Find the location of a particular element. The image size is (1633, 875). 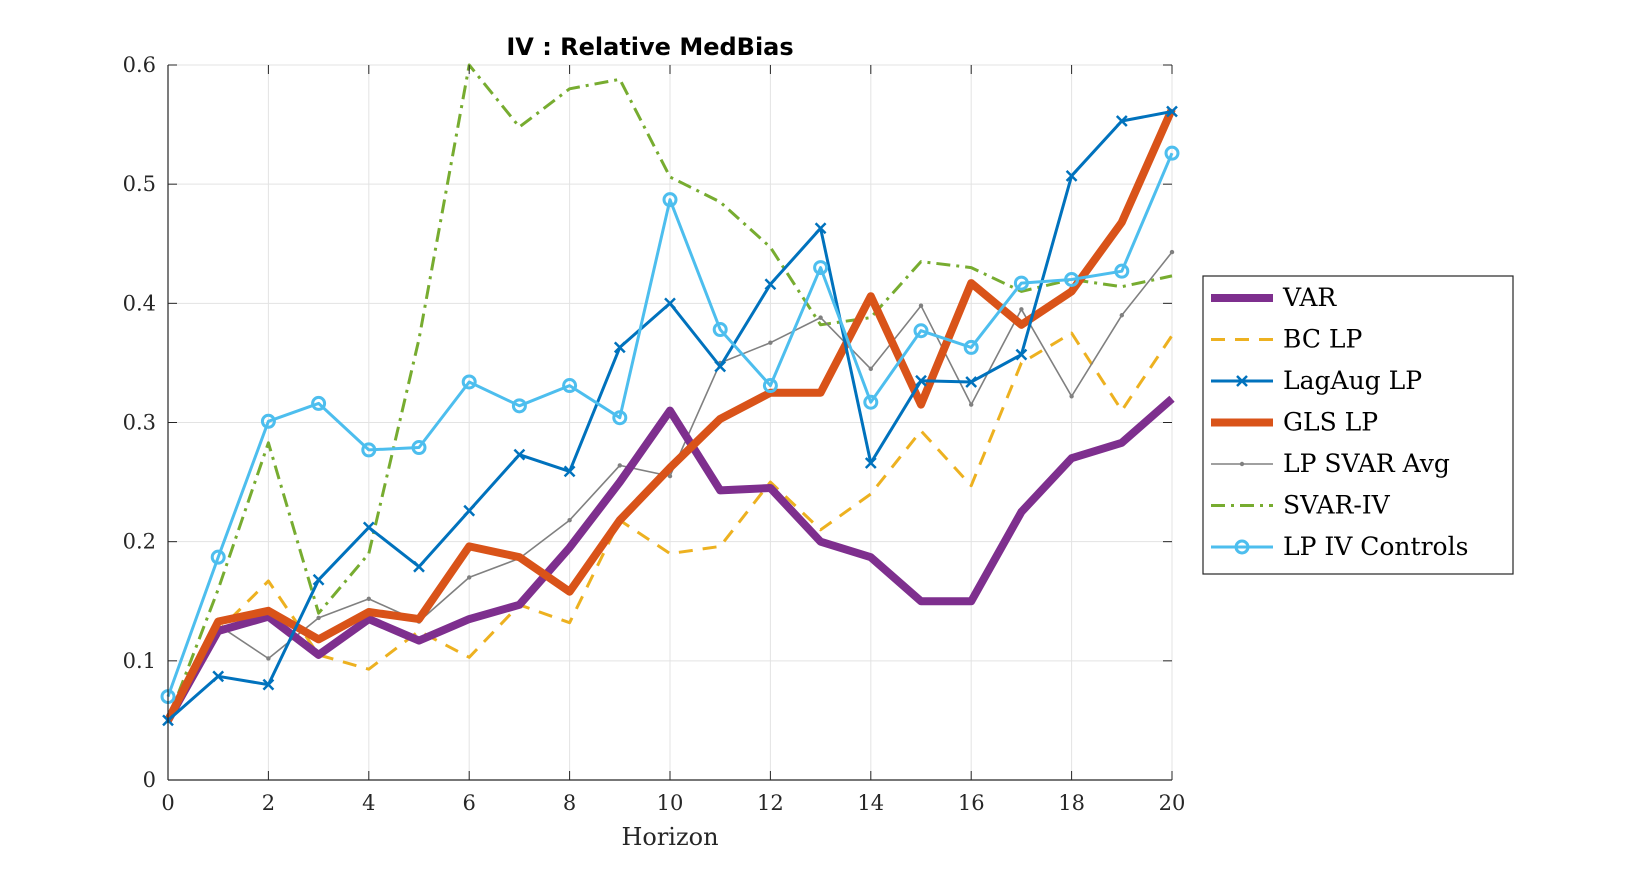

legend-item: BC LP is located at coordinates (1286, 339).